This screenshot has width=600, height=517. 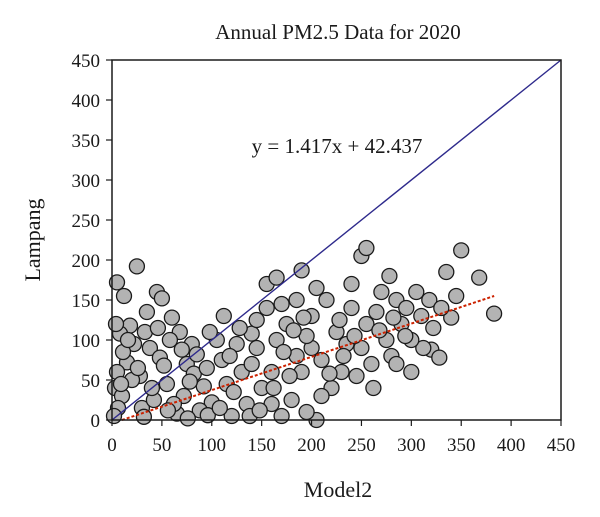 What do you see at coordinates (561, 445) in the screenshot?
I see `x-tick-label: 450` at bounding box center [561, 445].